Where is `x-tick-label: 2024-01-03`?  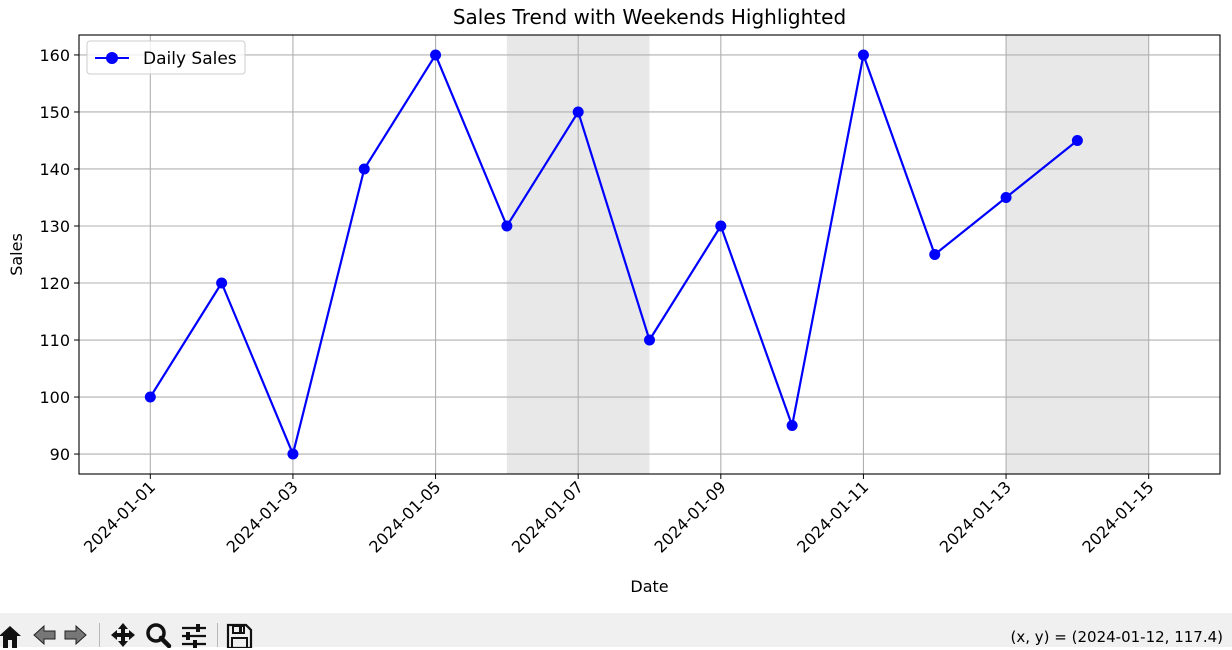 x-tick-label: 2024-01-03 is located at coordinates (262, 516).